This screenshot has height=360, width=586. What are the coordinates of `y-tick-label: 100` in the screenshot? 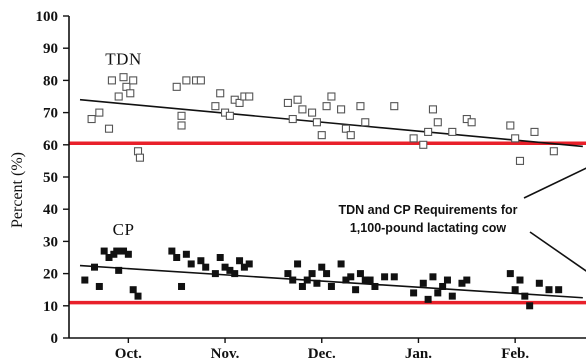 It's located at (47, 17).